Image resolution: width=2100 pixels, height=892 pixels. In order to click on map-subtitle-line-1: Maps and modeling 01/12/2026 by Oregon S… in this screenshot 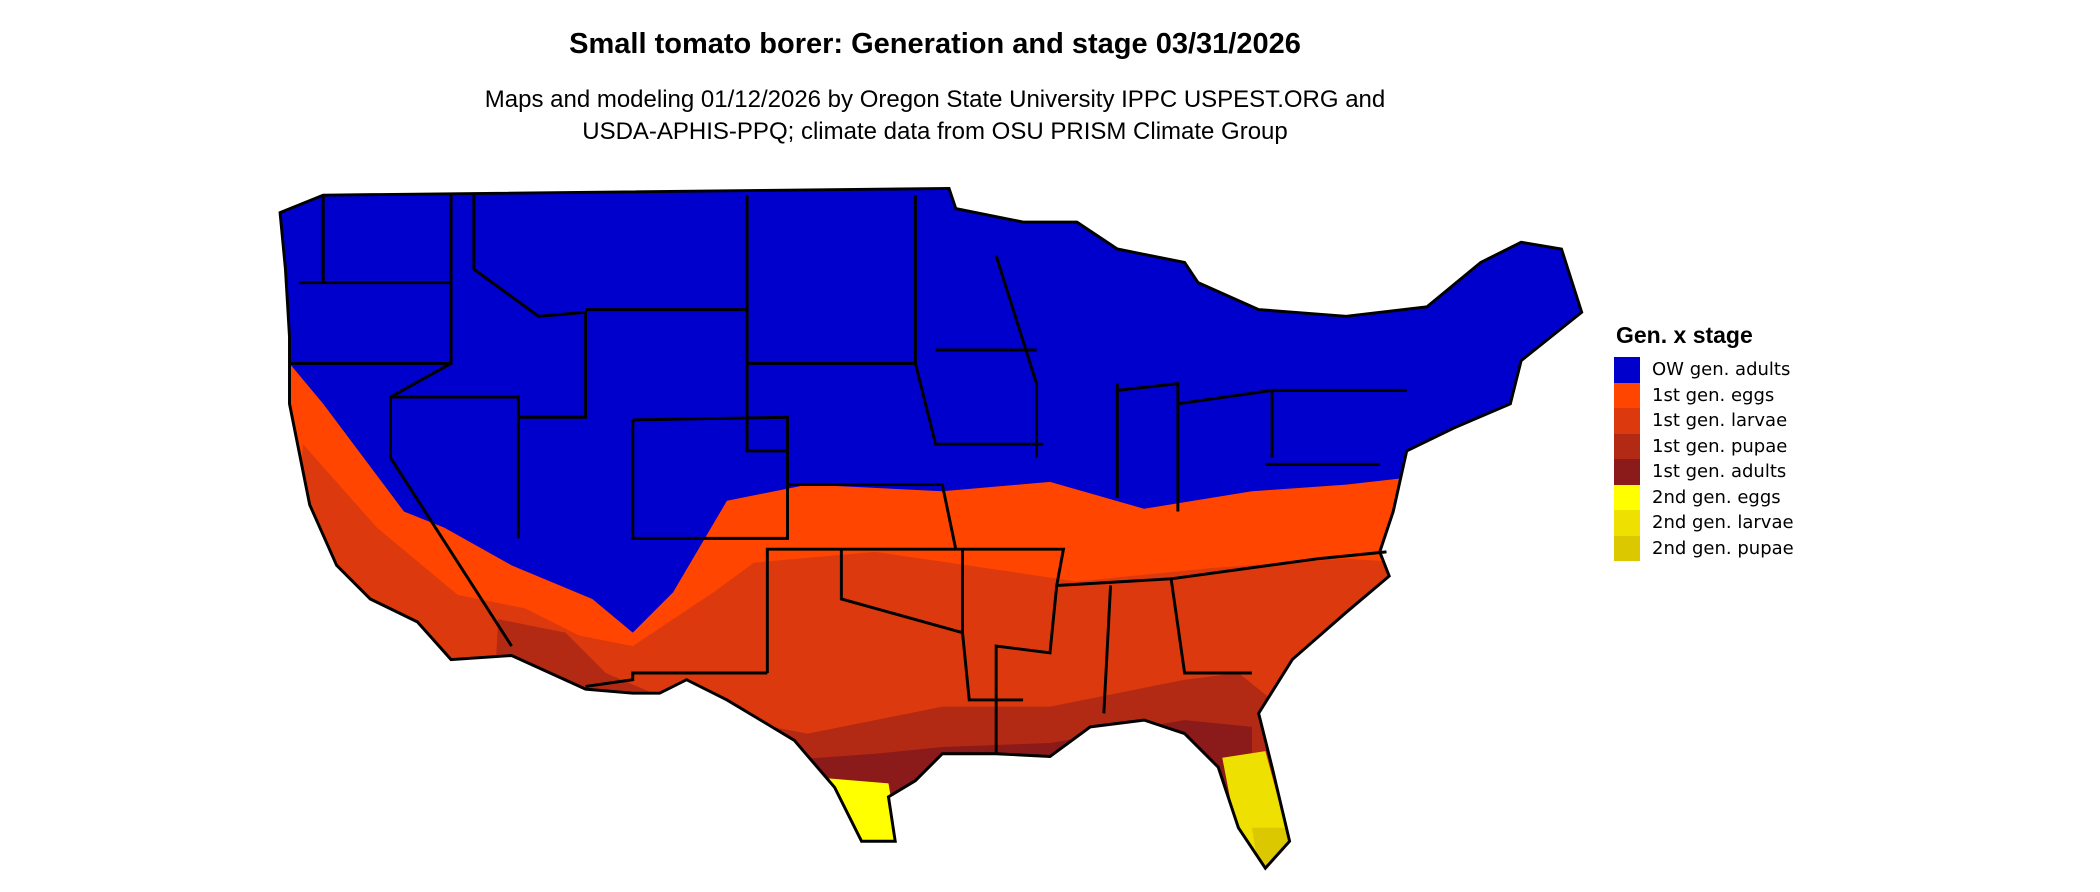, I will do `click(935, 99)`.